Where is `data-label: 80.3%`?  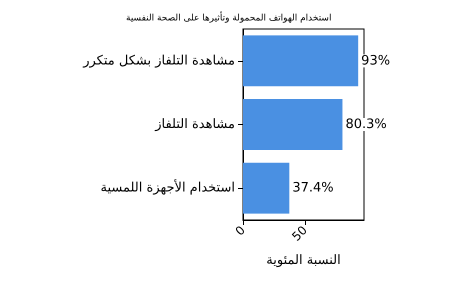 data-label: 80.3% is located at coordinates (366, 124).